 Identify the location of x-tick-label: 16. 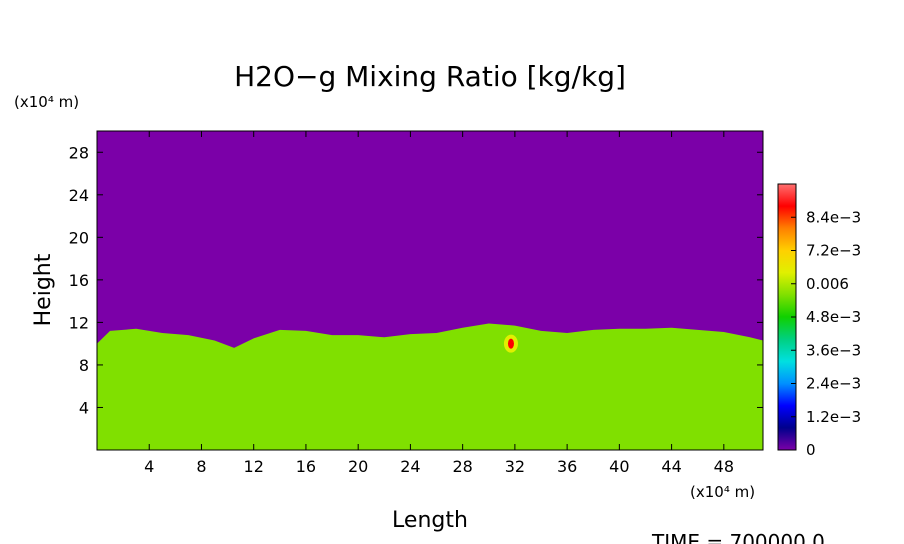
(306, 466).